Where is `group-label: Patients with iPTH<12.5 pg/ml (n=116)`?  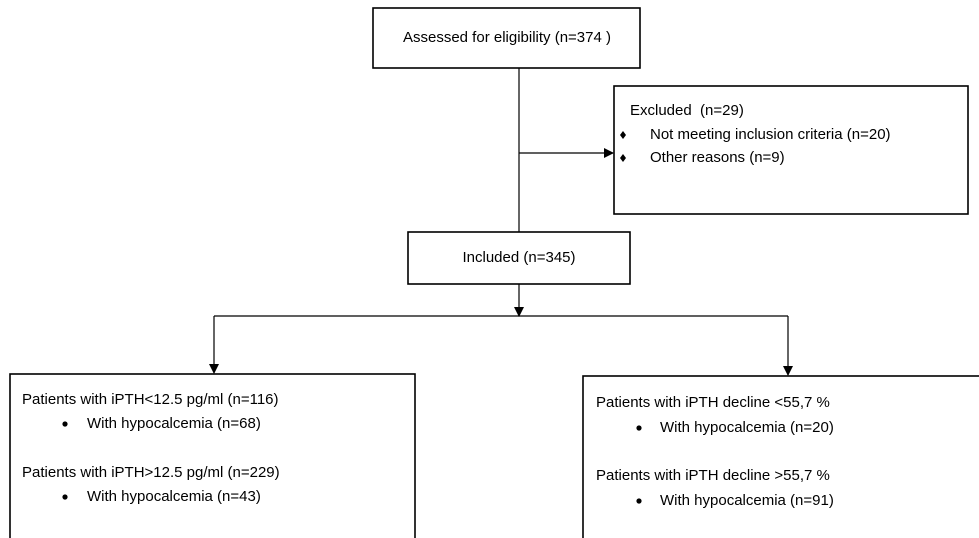 group-label: Patients with iPTH<12.5 pg/ml (n=116) is located at coordinates (150, 399).